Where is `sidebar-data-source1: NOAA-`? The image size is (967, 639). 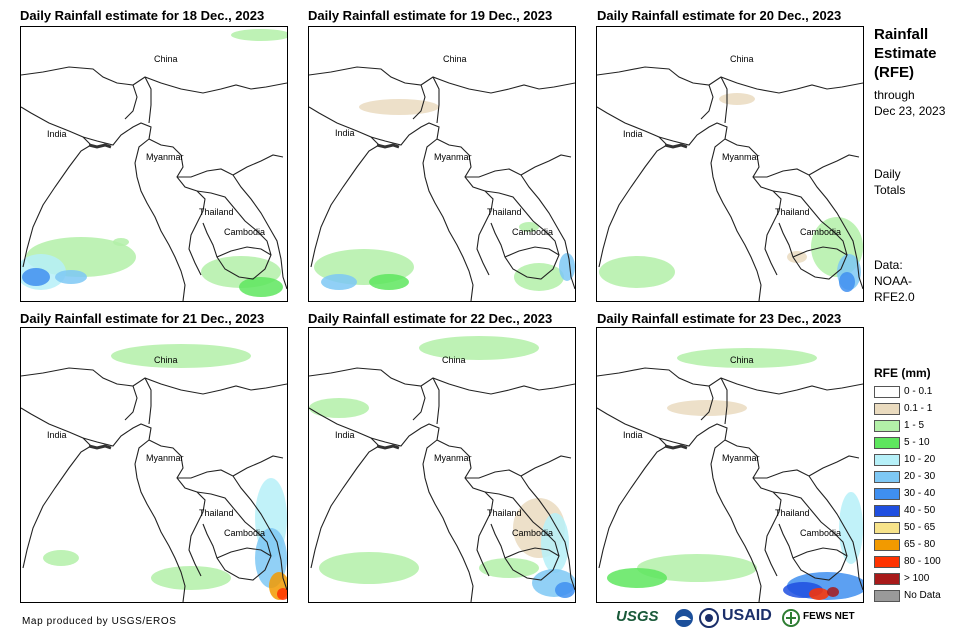
sidebar-data-source1: NOAA- is located at coordinates (893, 281).